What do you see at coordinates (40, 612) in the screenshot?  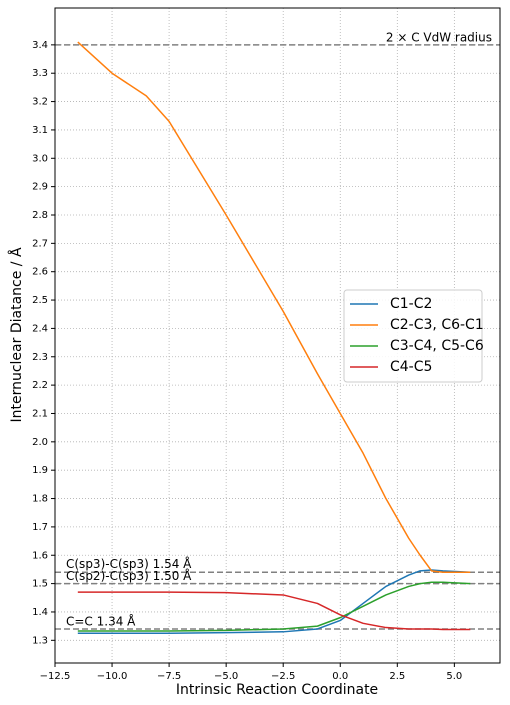 I see `y-tick-label: 1.4` at bounding box center [40, 612].